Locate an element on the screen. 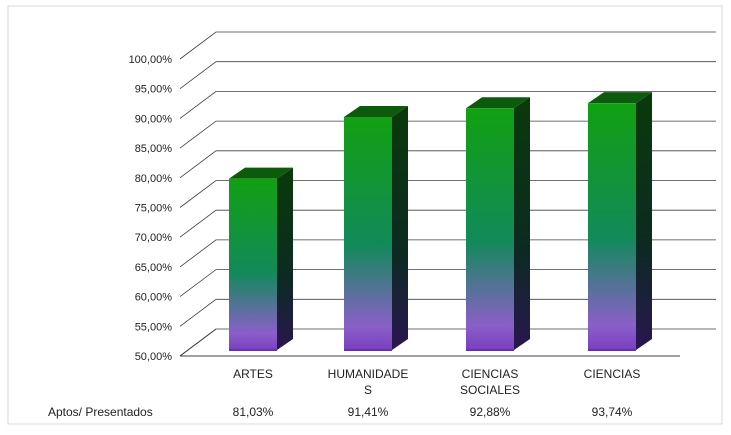 The image size is (731, 435). y-tick-label: 75,00% is located at coordinates (154, 209).